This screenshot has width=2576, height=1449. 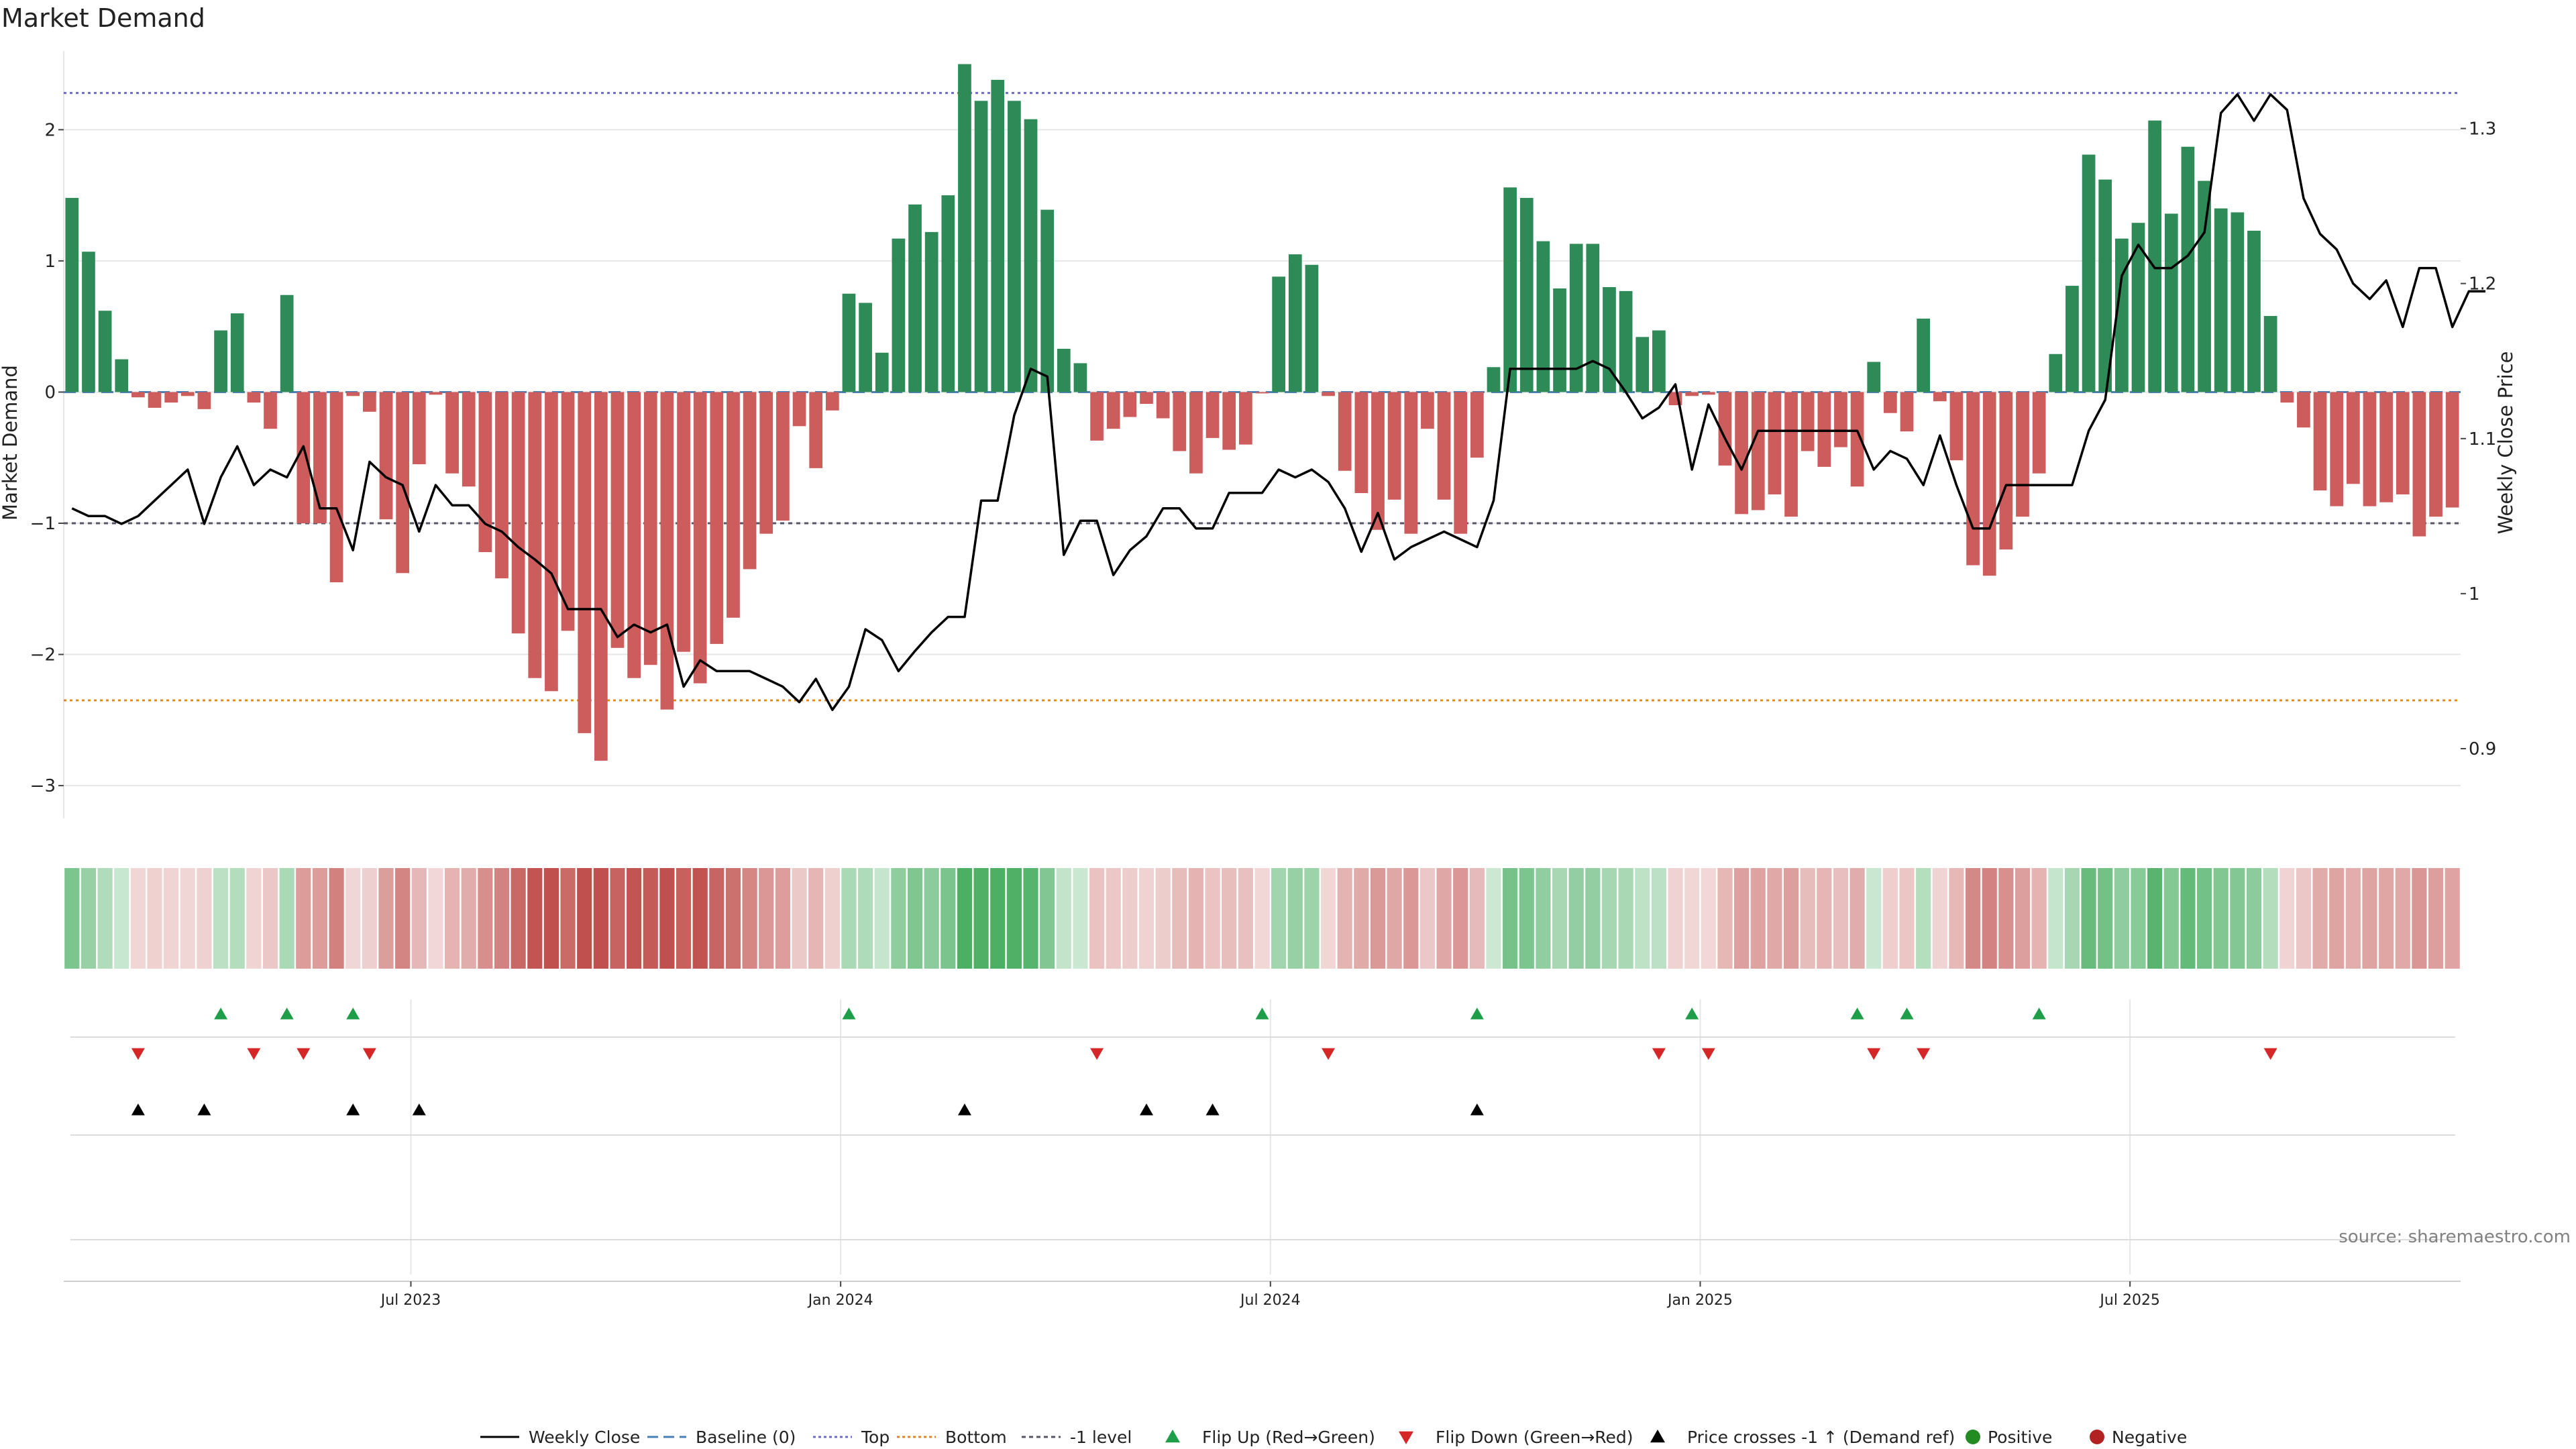 What do you see at coordinates (1101, 1437) in the screenshot?
I see `legend-label: -1 level` at bounding box center [1101, 1437].